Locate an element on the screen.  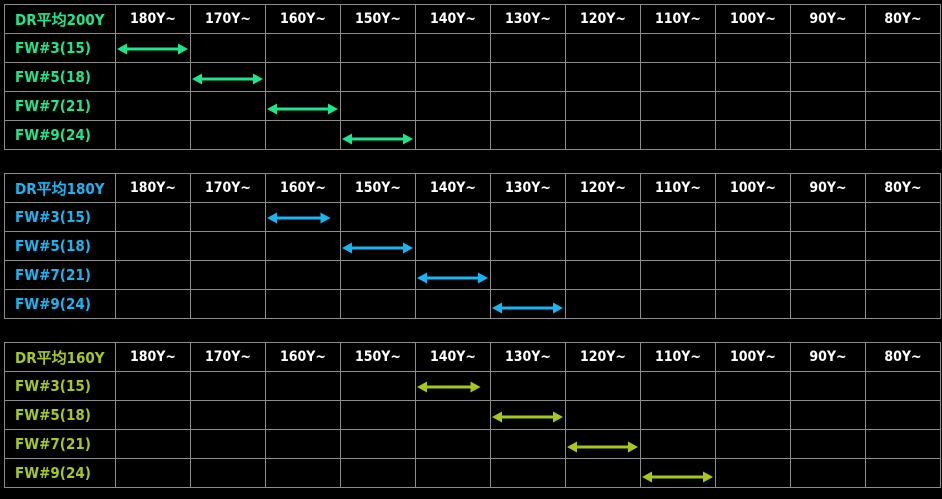
club-row: FW#7(21) is located at coordinates (472, 106).